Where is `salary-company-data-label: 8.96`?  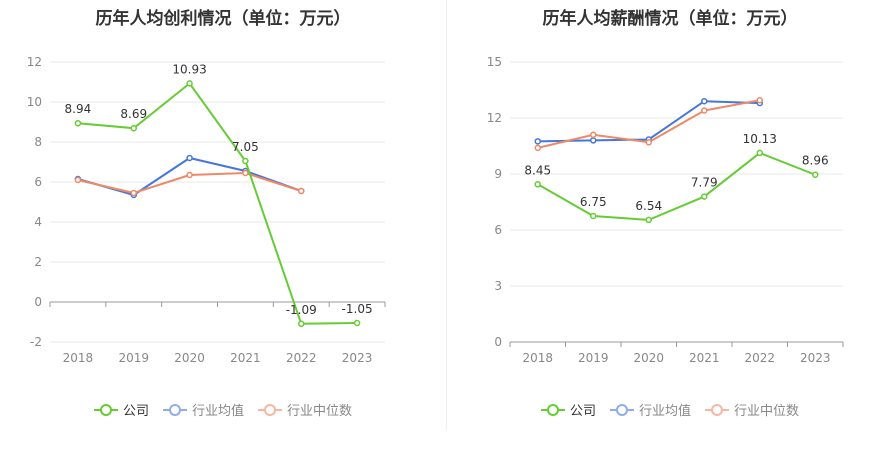 salary-company-data-label: 8.96 is located at coordinates (815, 161).